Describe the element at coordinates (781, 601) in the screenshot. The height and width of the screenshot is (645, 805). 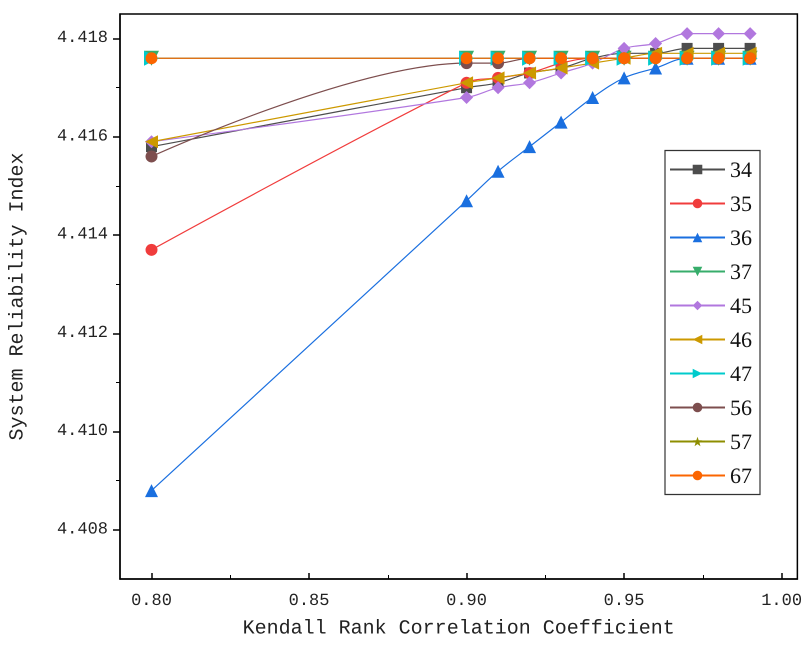
I see `x-tick-label: 1.00` at that location.